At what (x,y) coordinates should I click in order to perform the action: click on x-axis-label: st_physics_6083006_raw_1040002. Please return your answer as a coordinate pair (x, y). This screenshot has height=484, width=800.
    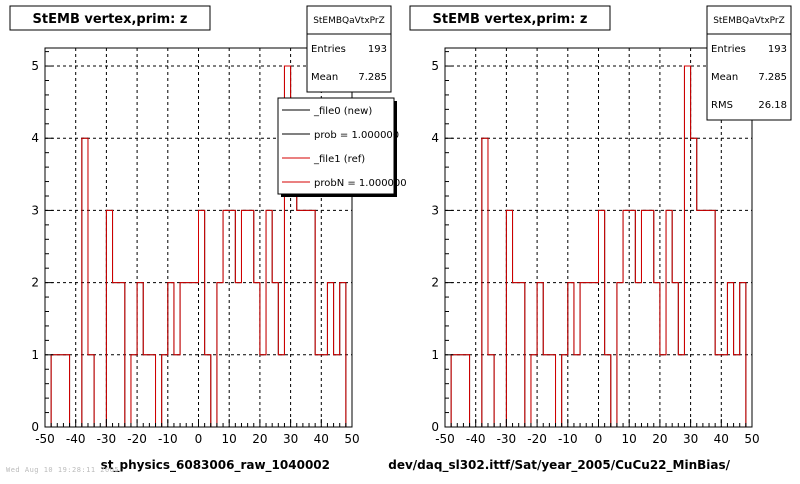
    Looking at the image, I should click on (215, 465).